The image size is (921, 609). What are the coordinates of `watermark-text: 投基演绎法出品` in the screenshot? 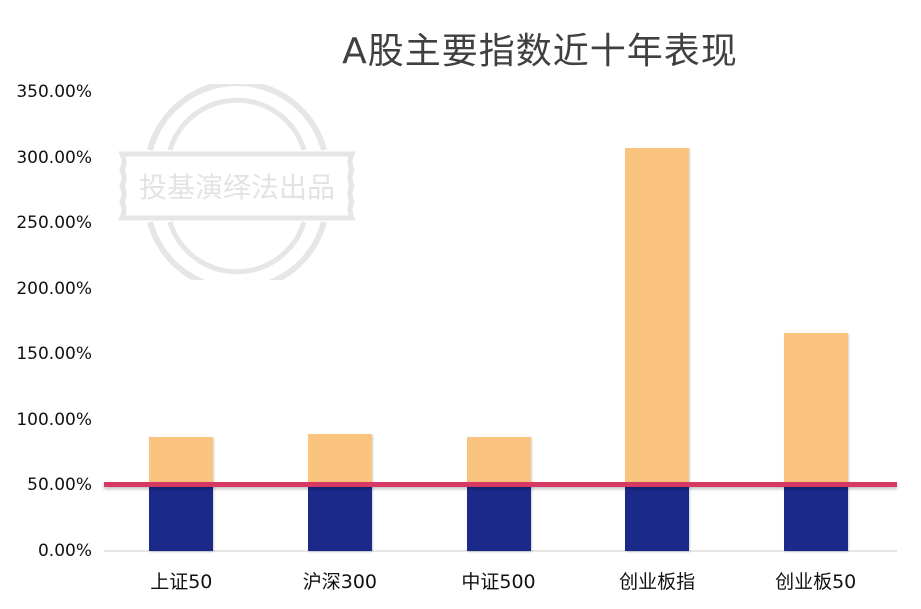 It's located at (237, 187).